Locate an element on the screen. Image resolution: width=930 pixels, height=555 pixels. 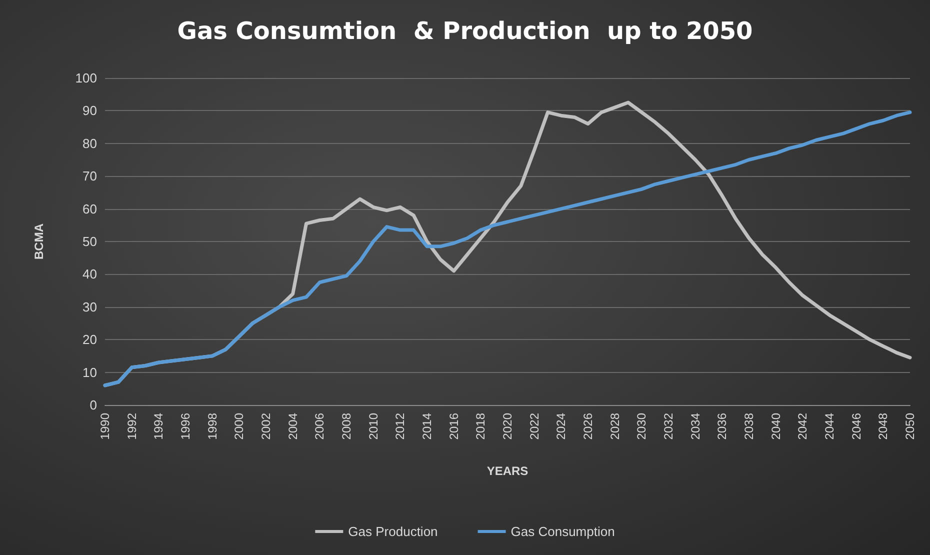
y-tick-label: 50 is located at coordinates (89, 241).